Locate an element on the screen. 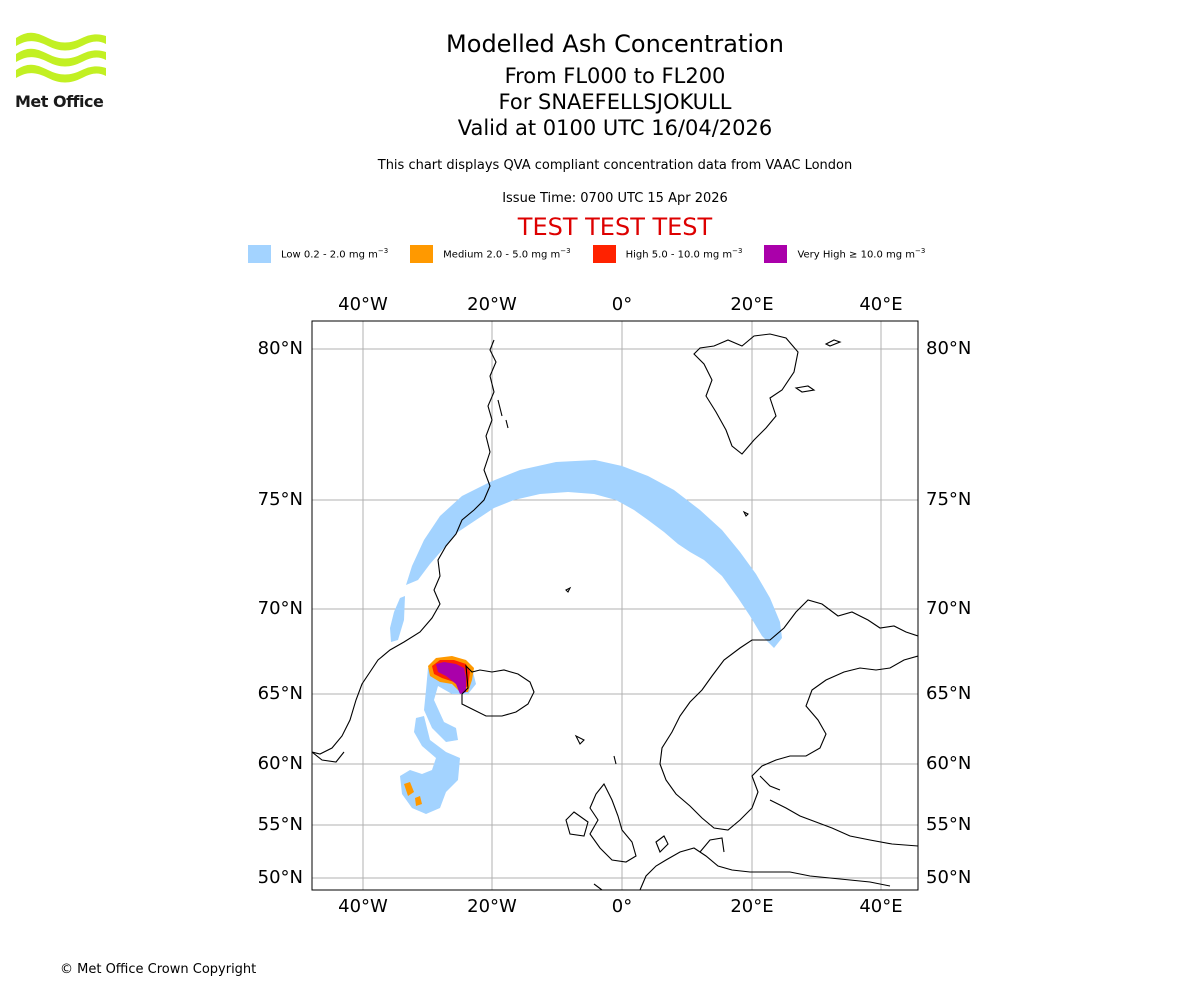  lat-label-right-55n: 55°N is located at coordinates (948, 824).